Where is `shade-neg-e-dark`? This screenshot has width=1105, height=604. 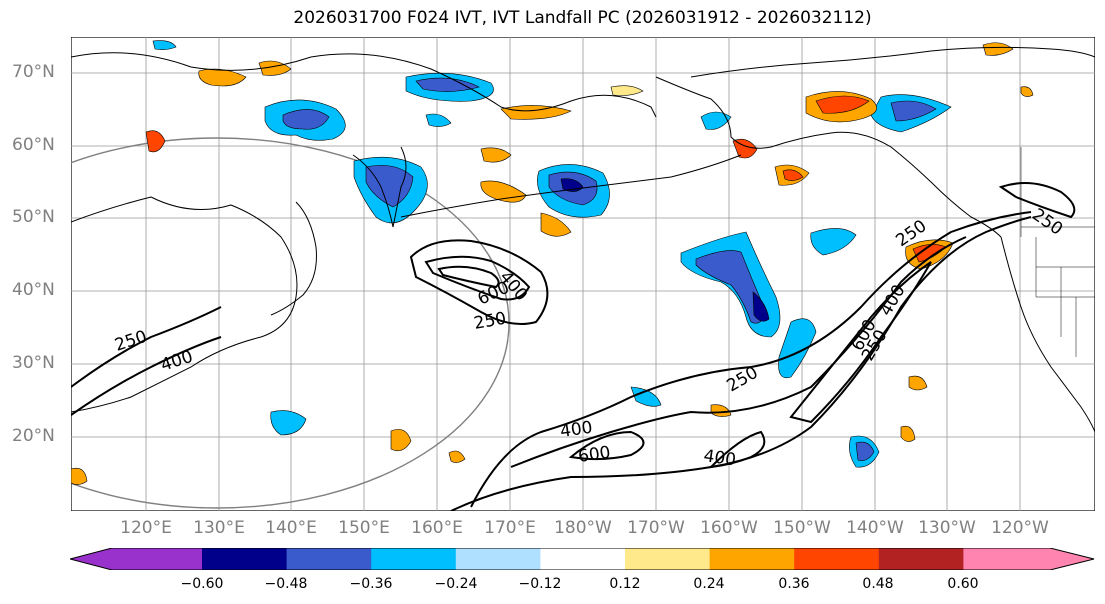 shade-neg-e-dark is located at coordinates (761, 306).